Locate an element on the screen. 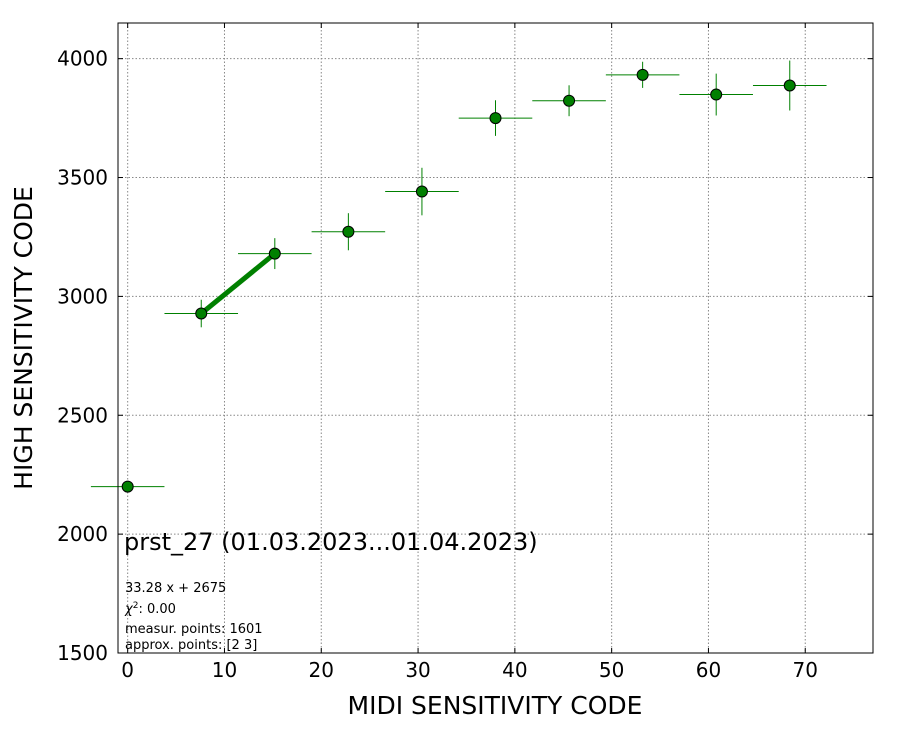  y-tick-label: 2500 is located at coordinates (82, 415).